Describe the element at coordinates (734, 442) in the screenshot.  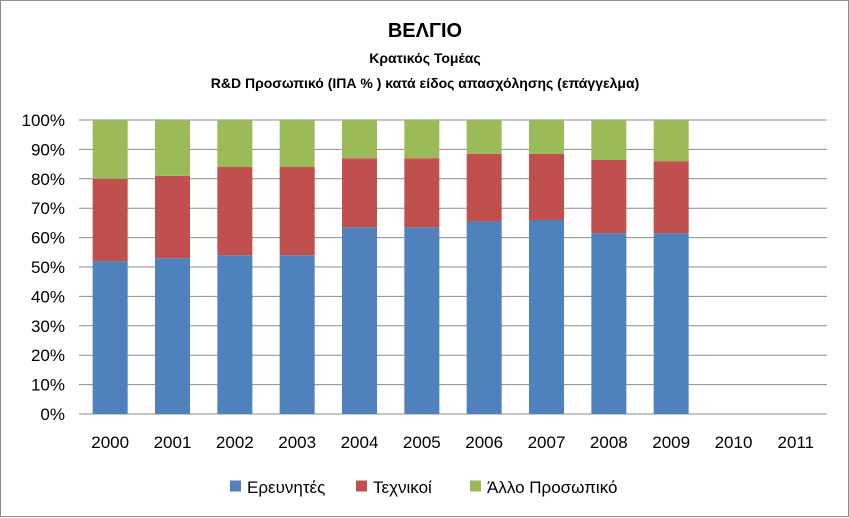
I see `x-tick-label: 2010` at that location.